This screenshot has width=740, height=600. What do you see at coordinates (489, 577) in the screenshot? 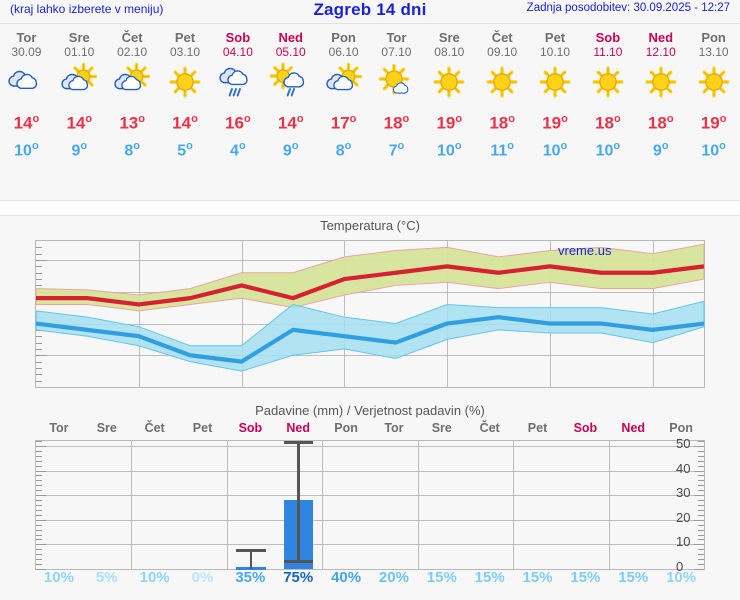
I see `precipitation-probability-label: 15%` at bounding box center [489, 577].